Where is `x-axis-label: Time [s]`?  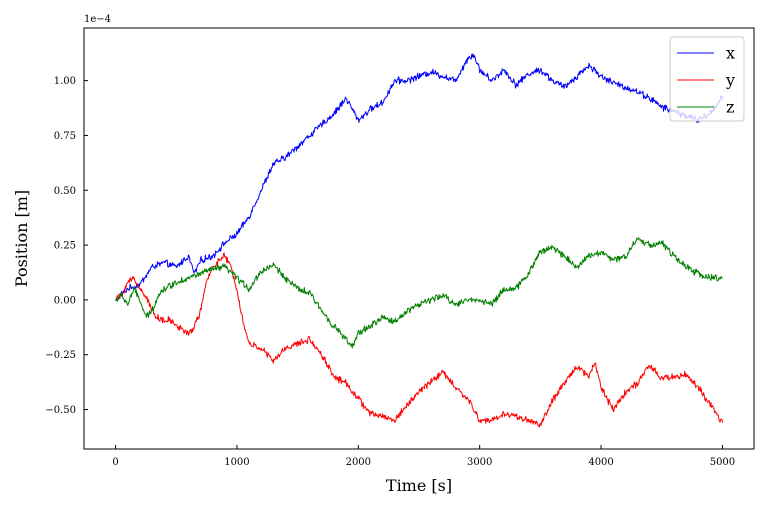
x-axis-label: Time [s] is located at coordinates (419, 485).